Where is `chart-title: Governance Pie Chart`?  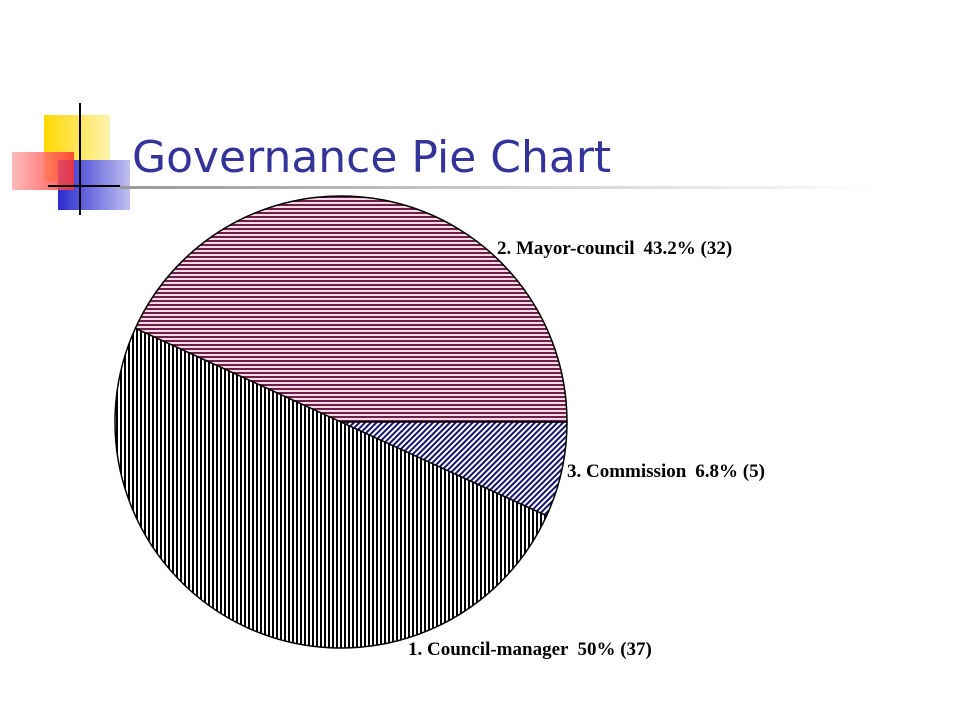
chart-title: Governance Pie Chart is located at coordinates (371, 157).